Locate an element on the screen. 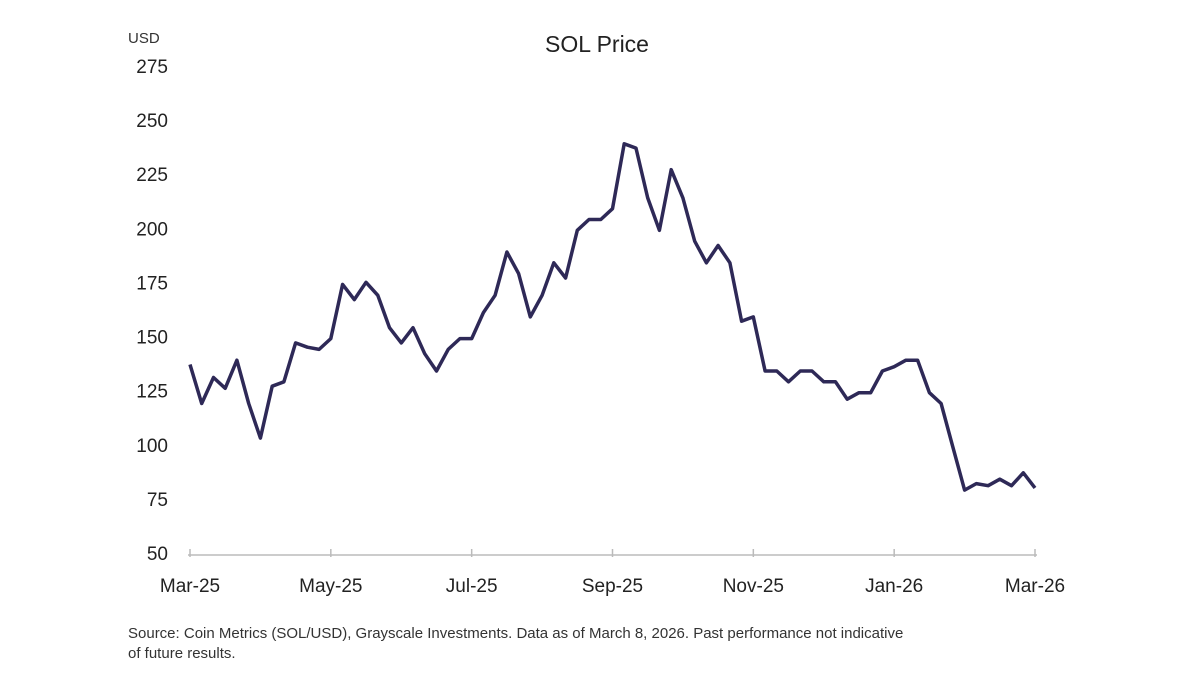  x-tick-label: Nov-25 is located at coordinates (753, 586).